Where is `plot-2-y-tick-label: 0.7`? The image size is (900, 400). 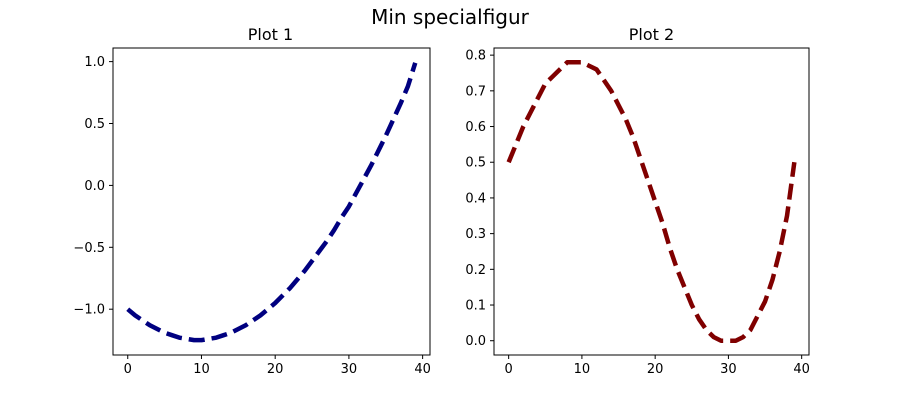 plot-2-y-tick-label: 0.7 is located at coordinates (475, 91).